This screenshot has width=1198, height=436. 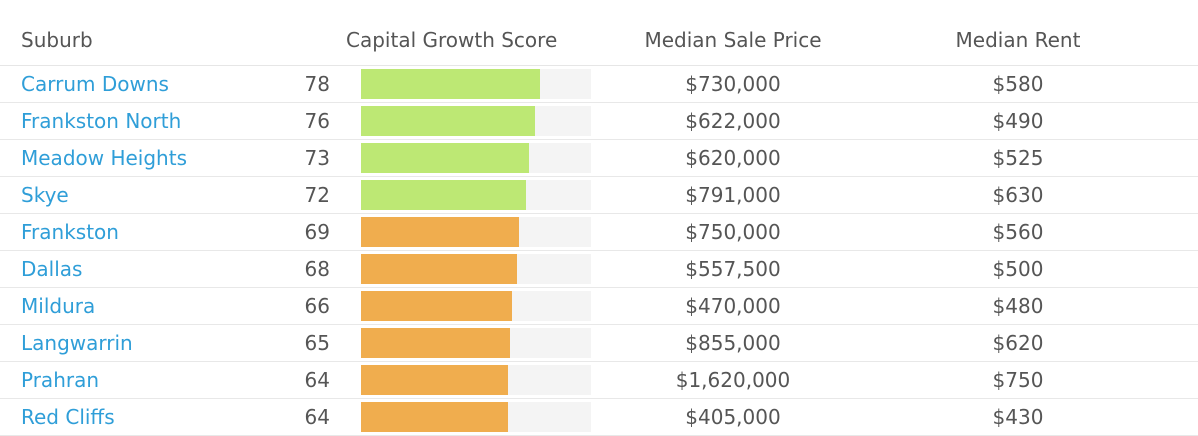 What do you see at coordinates (733, 417) in the screenshot?
I see `median-sale-price: $405,000` at bounding box center [733, 417].